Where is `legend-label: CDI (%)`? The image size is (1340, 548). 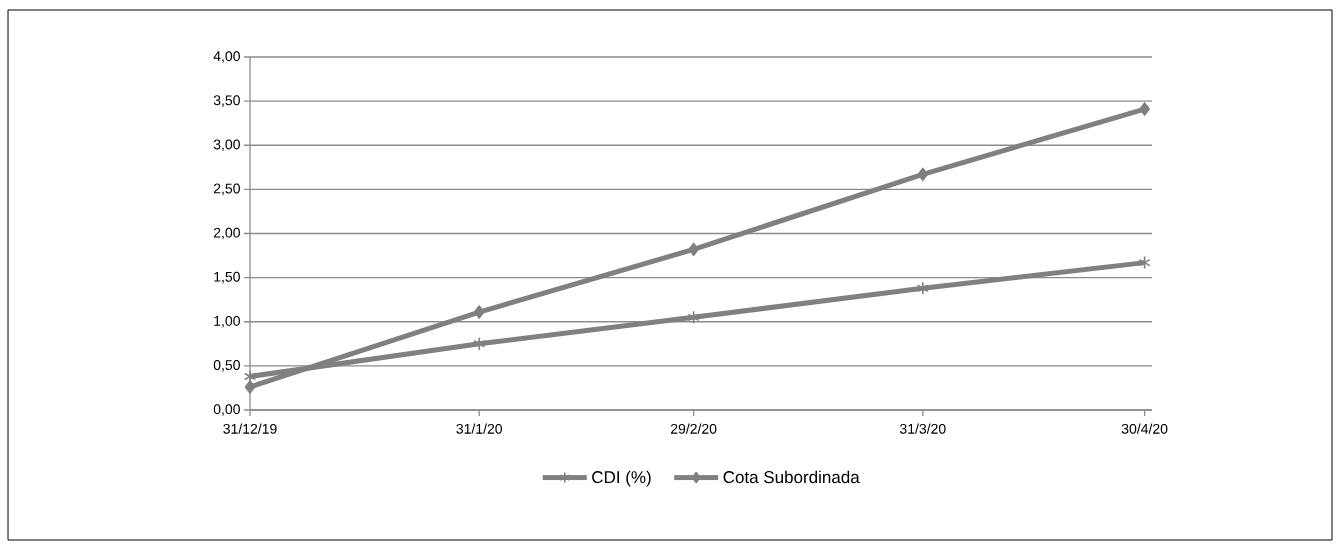
legend-label: CDI (%) is located at coordinates (621, 478).